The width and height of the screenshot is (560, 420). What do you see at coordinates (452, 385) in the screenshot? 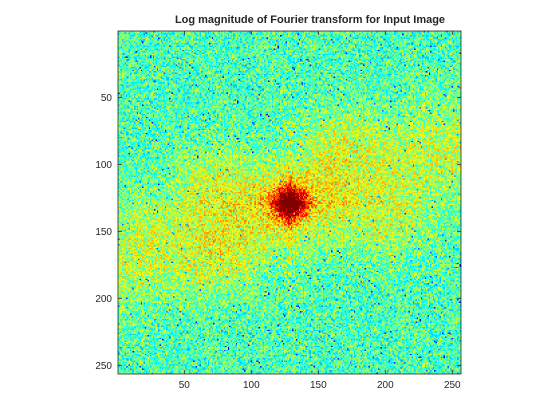
I see `x-tick-label: 250` at bounding box center [452, 385].